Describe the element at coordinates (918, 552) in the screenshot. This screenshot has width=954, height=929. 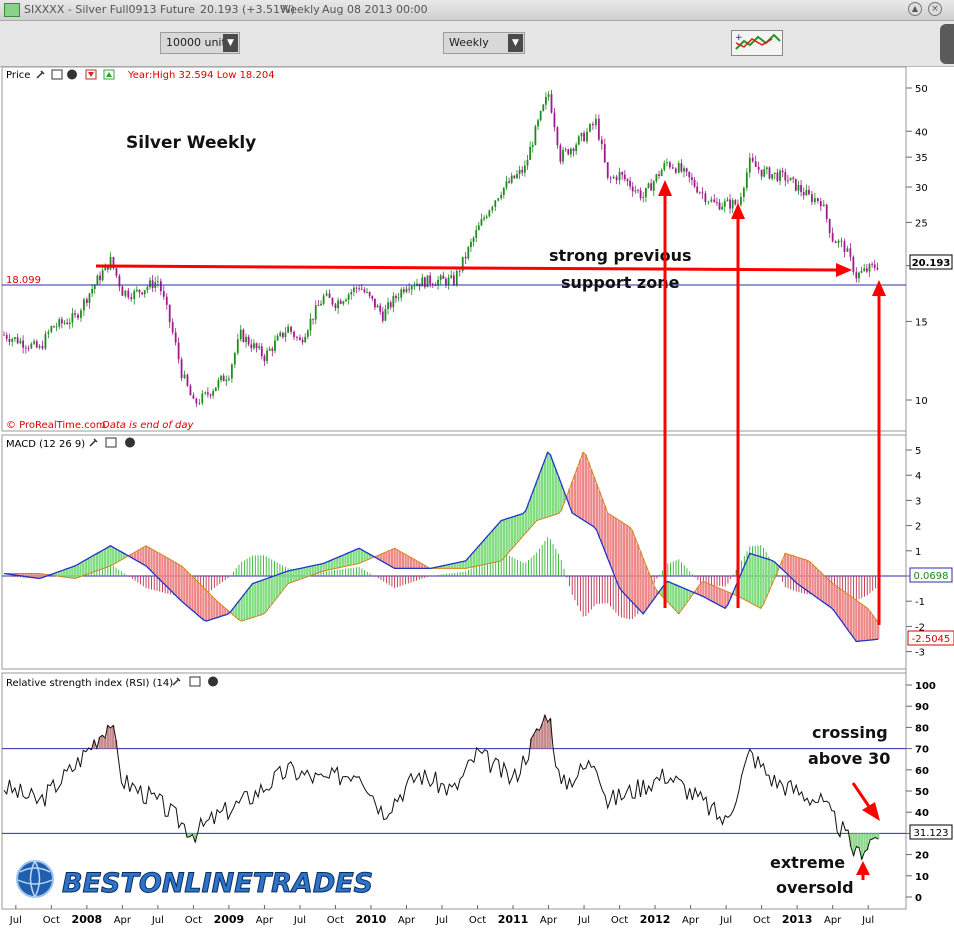
I see `macd-y-tick-label: 1` at that location.